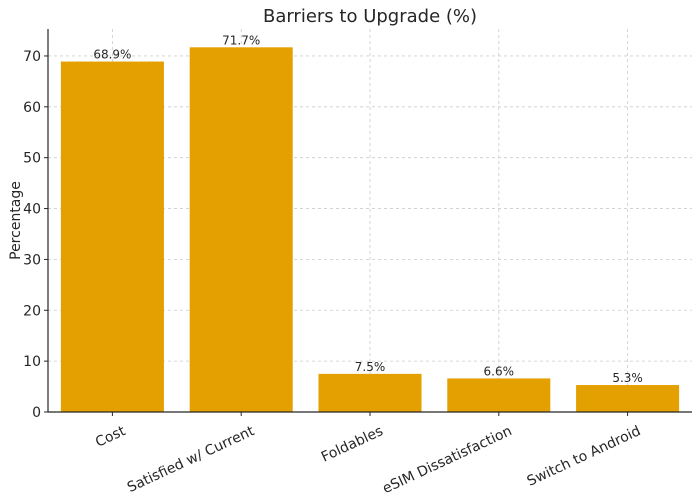 The height and width of the screenshot is (496, 700). What do you see at coordinates (32, 311) in the screenshot?
I see `y-tick-label: 20` at bounding box center [32, 311].